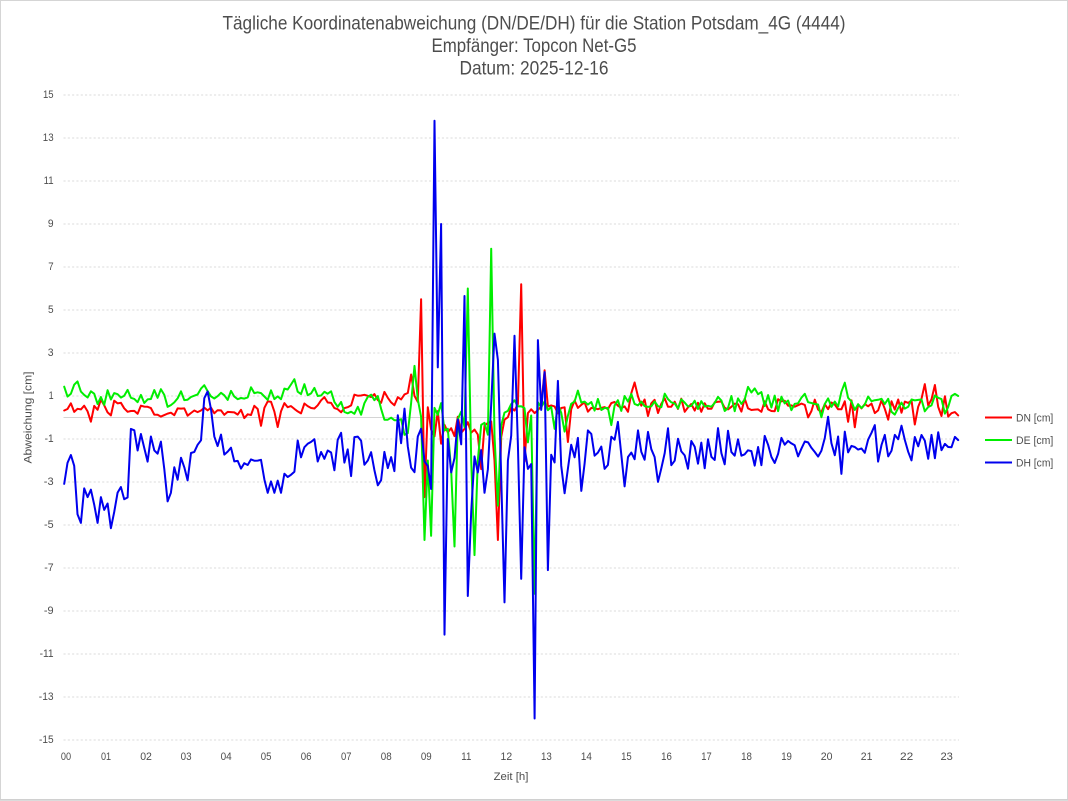 This screenshot has width=1068, height=801. I want to click on svg-text: 7, so click(50, 267).